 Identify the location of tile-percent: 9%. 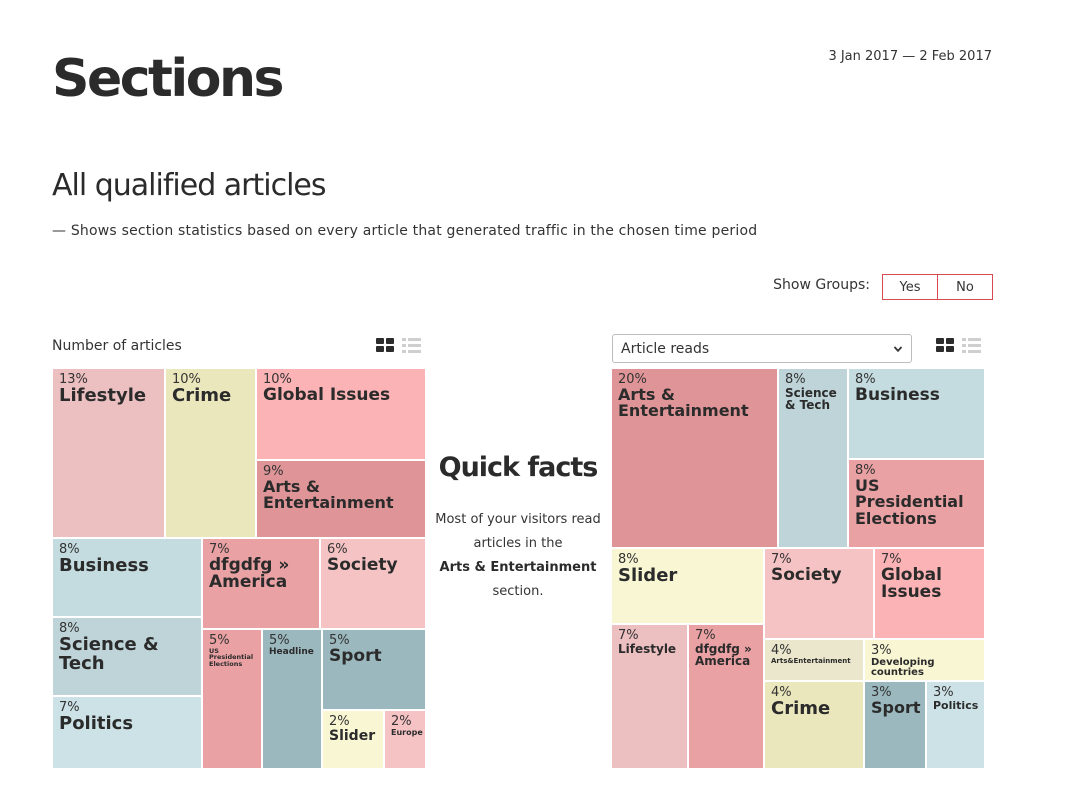
(273, 471).